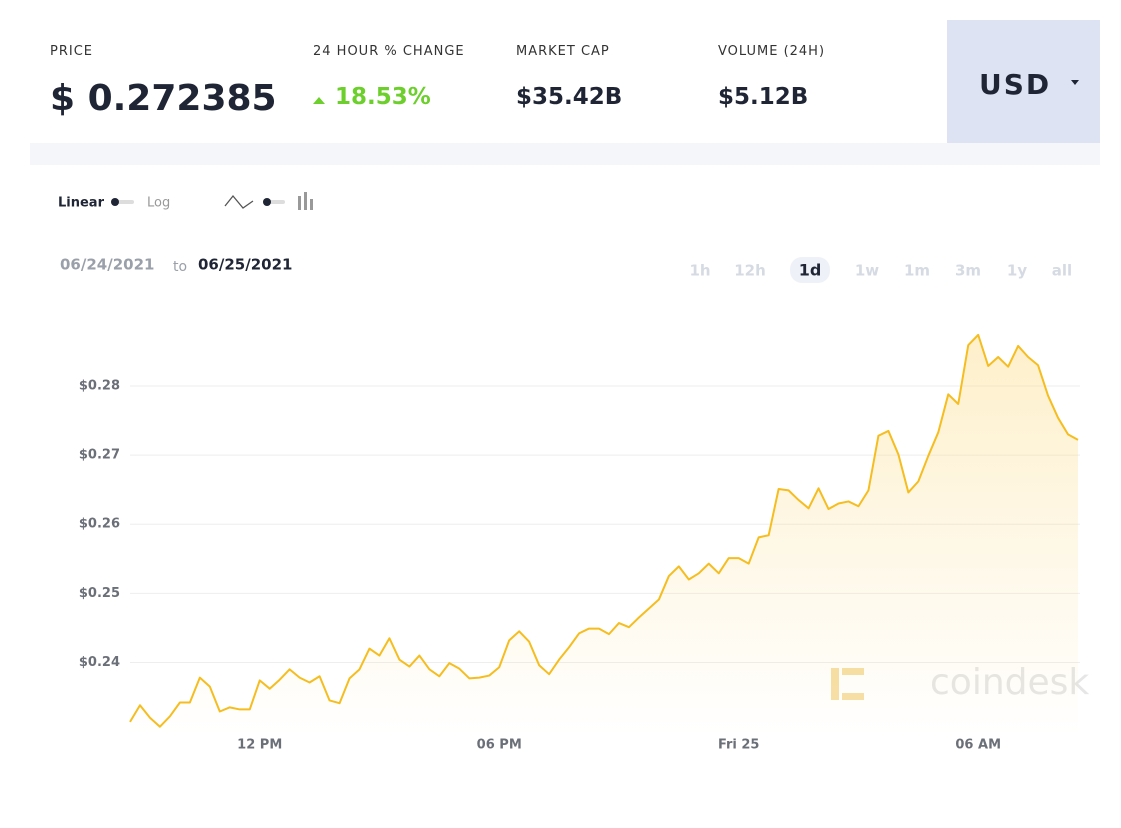  I want to click on price-label: PRICE, so click(71, 51).